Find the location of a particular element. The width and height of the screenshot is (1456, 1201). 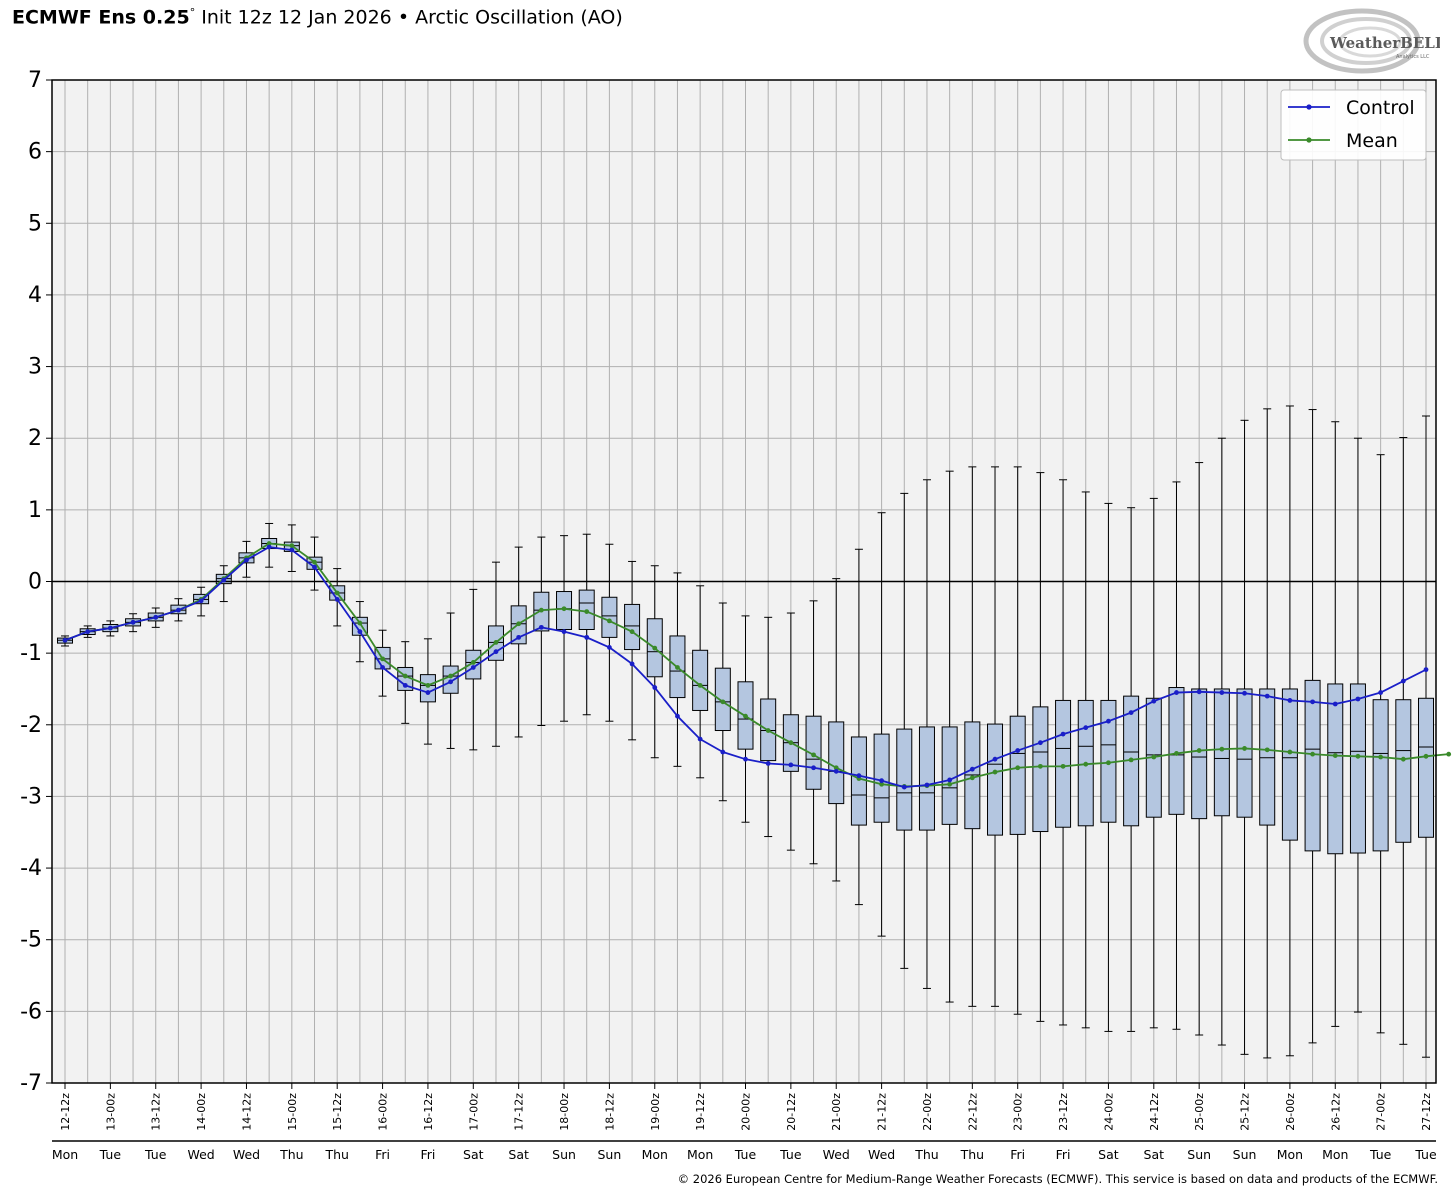

x-tick-date-label: 15-00z is located at coordinates (292, 1112).